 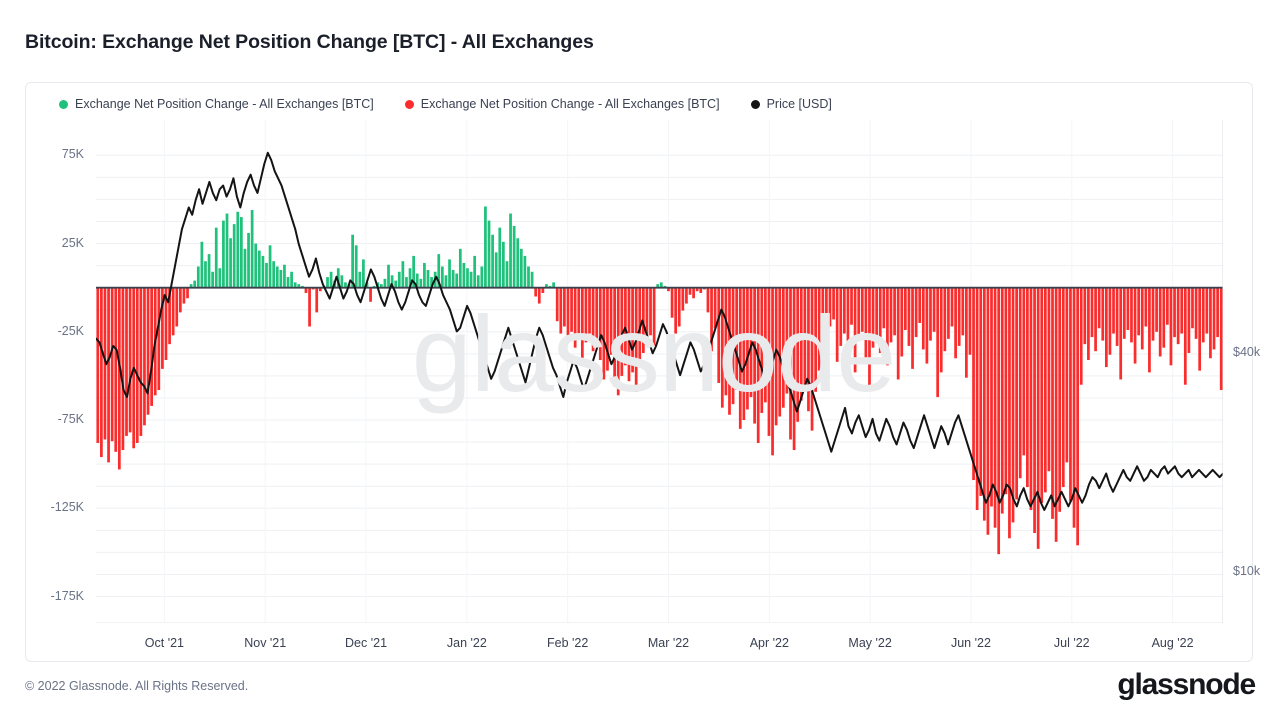 I want to click on glassnode-logo: glassnode, so click(x=1186, y=684).